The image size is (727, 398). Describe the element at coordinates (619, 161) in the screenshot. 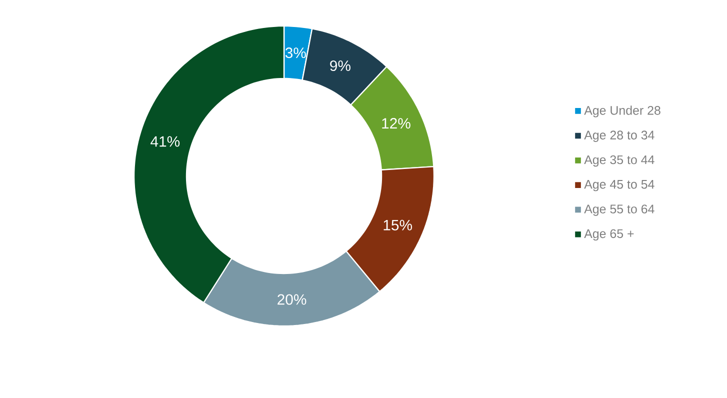

I see `legend-label: Age 35 to 44` at that location.